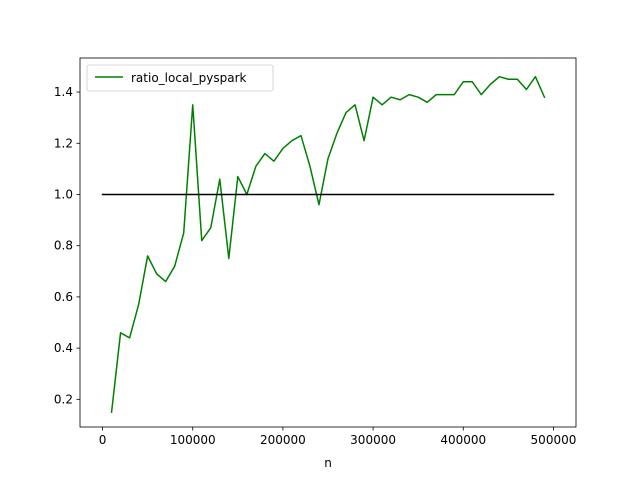 The image size is (640, 480). Describe the element at coordinates (63, 194) in the screenshot. I see `y-tick-label: 1.0` at that location.